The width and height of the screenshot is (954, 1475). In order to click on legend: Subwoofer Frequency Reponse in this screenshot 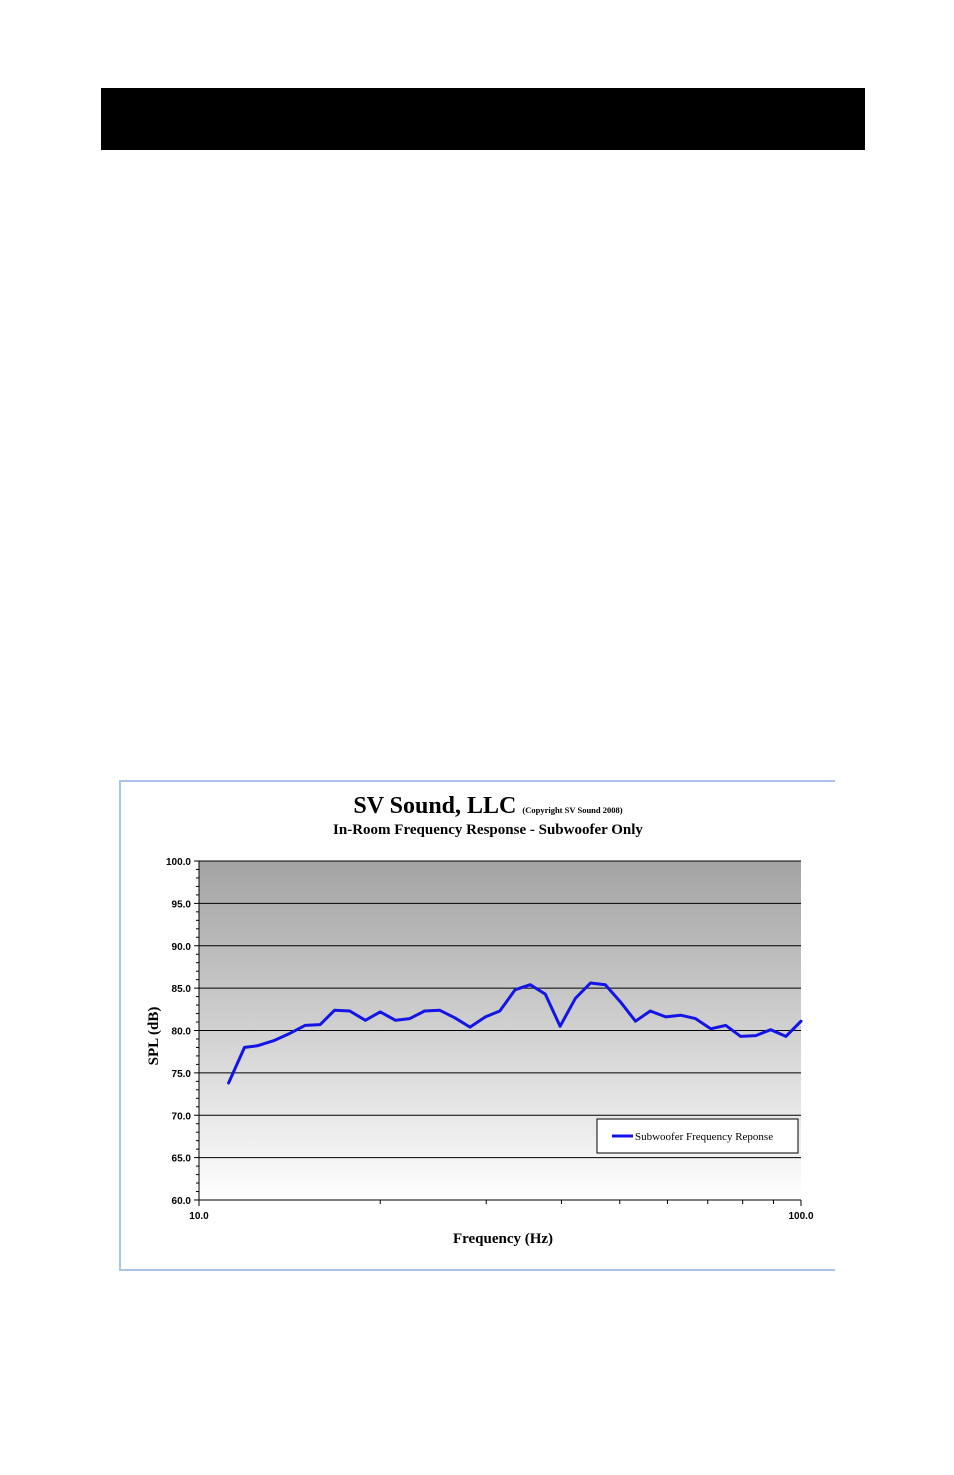, I will do `click(697, 1136)`.